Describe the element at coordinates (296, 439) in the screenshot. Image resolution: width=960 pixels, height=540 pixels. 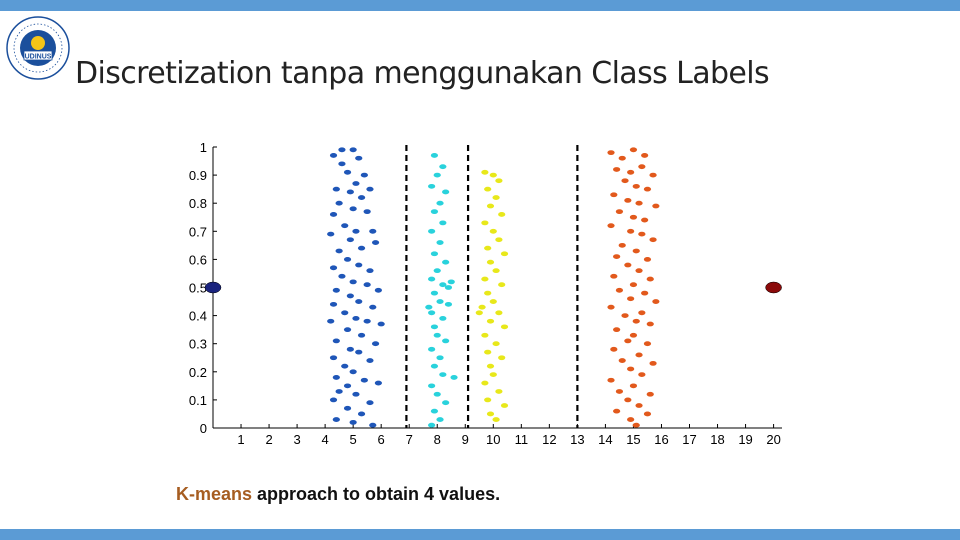
I see `x-tick-label: 3` at that location.